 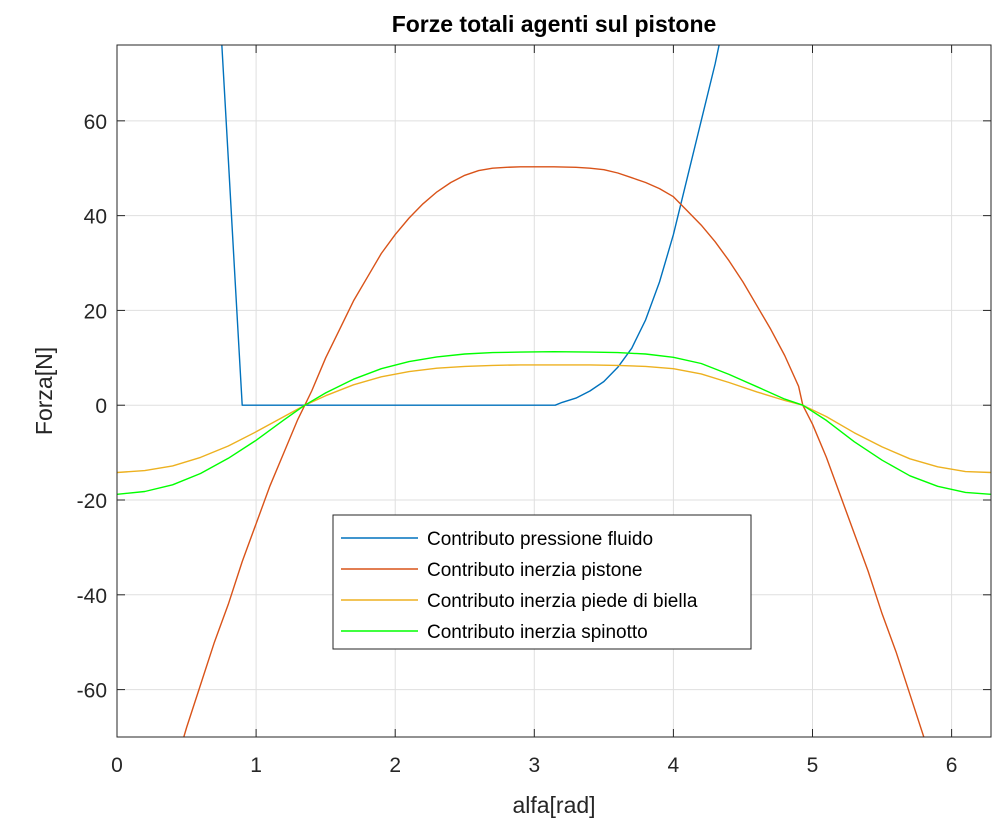 I want to click on x-tick-label: 0, so click(x=117, y=765).